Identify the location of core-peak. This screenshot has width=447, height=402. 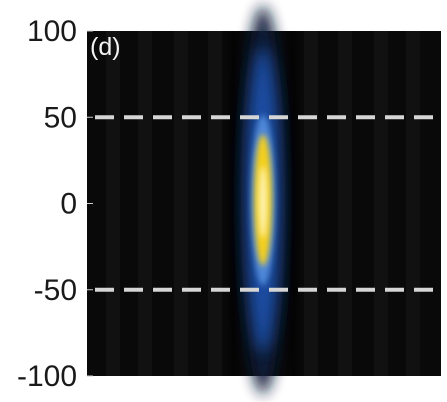
(263, 202).